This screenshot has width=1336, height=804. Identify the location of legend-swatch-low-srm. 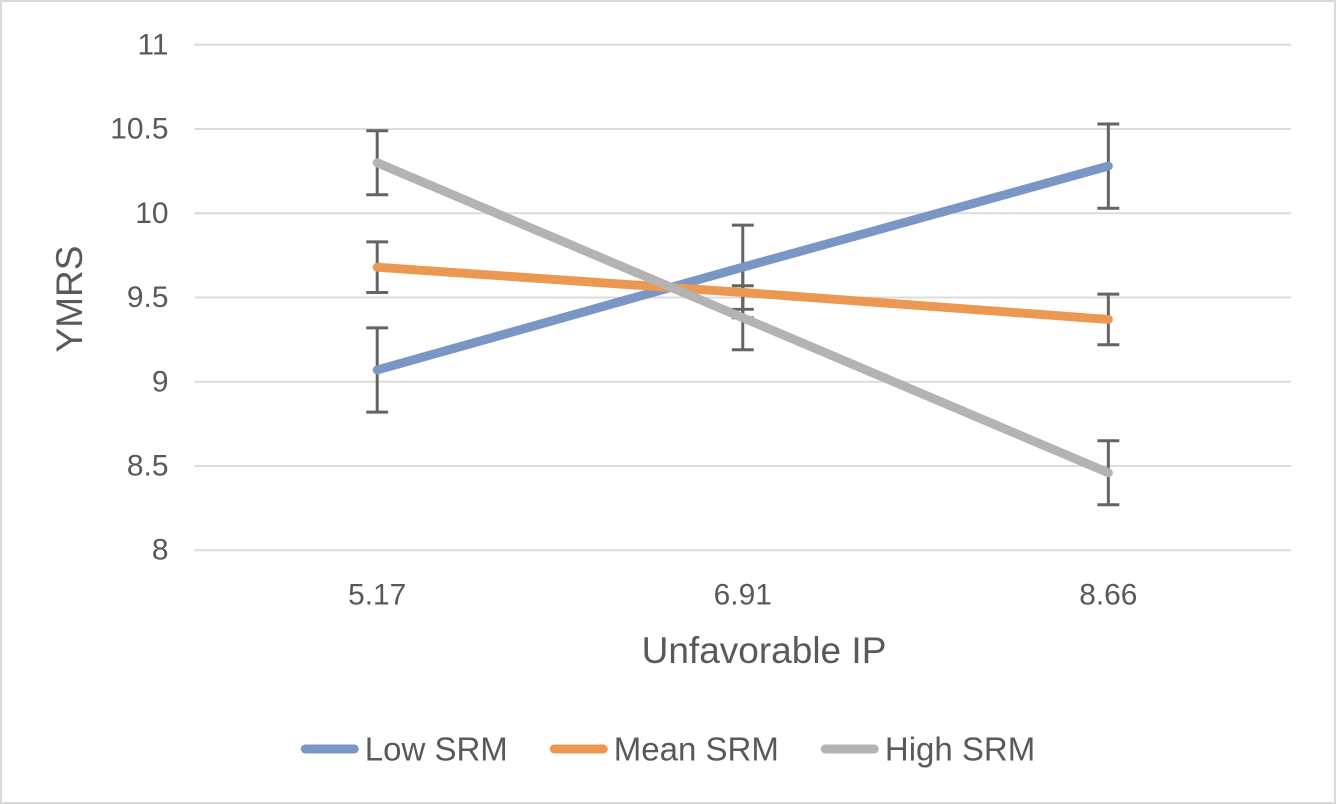
(329, 749).